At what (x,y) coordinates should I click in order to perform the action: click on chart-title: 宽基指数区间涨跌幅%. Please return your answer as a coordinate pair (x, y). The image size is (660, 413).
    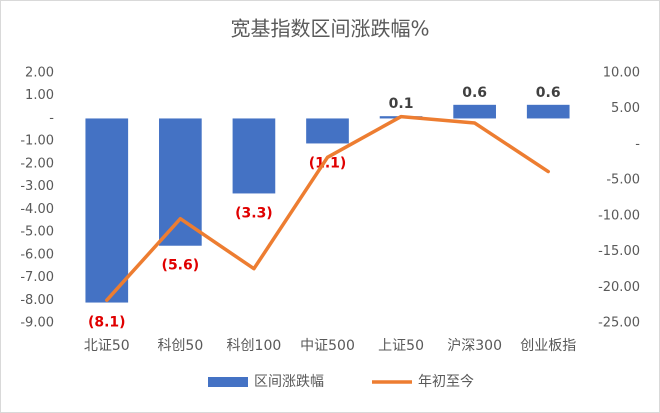
    Looking at the image, I should click on (329, 29).